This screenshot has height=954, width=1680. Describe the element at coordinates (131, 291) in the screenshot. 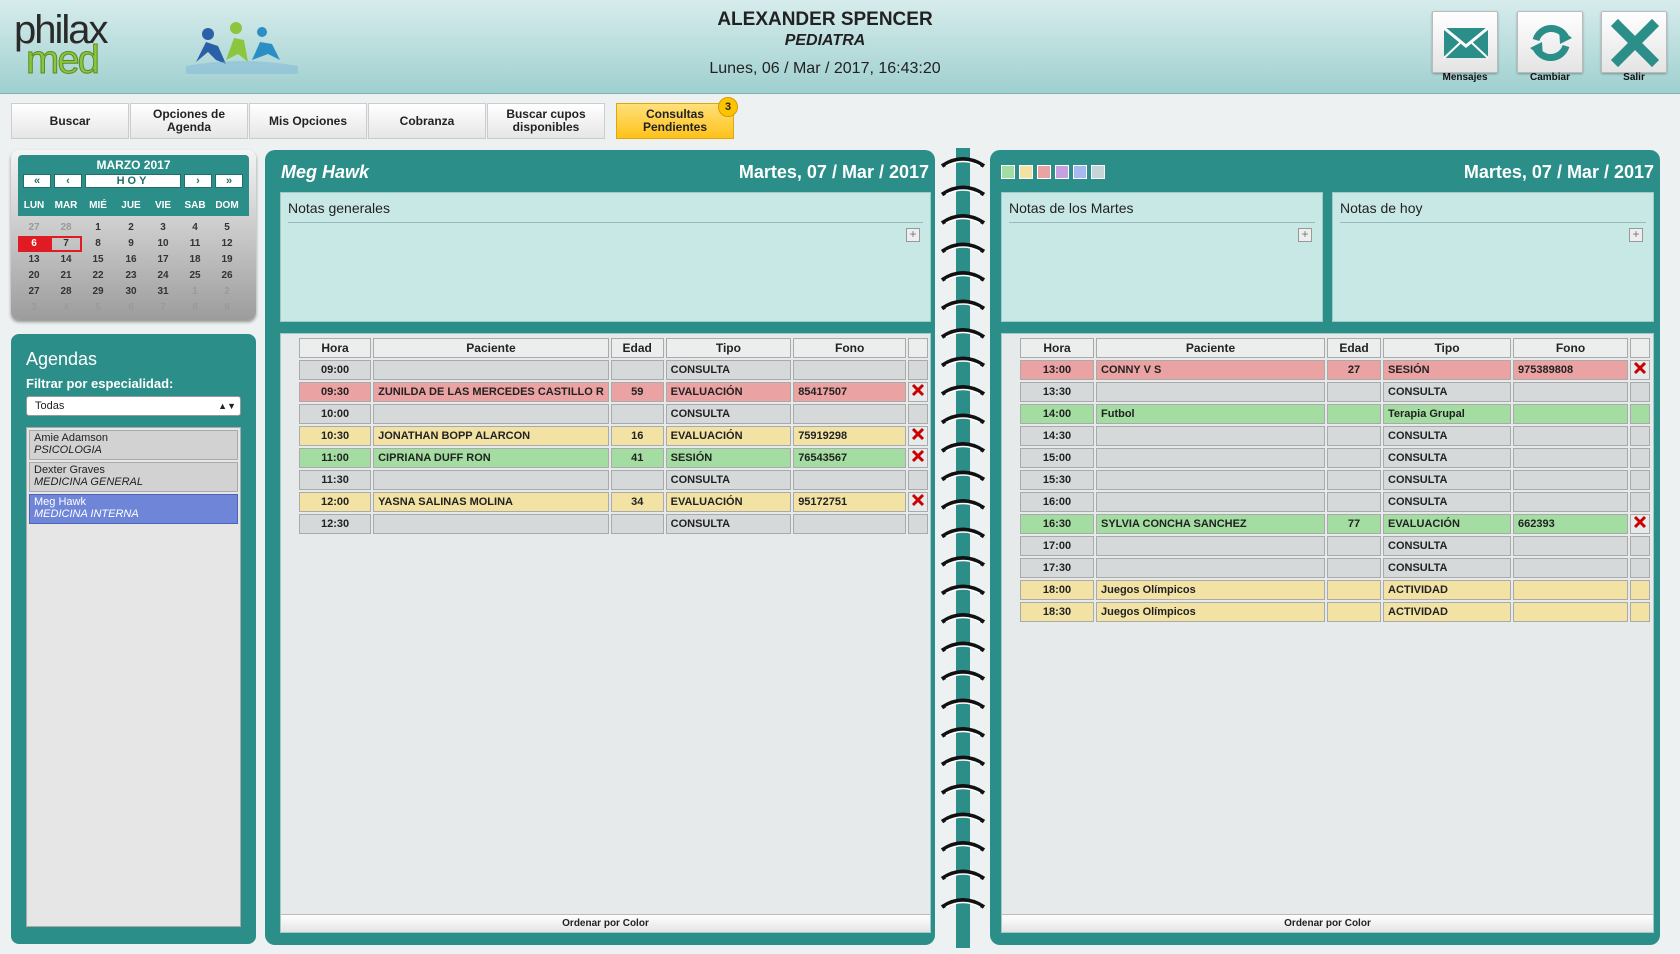

I see `calendar-day: 30` at that location.